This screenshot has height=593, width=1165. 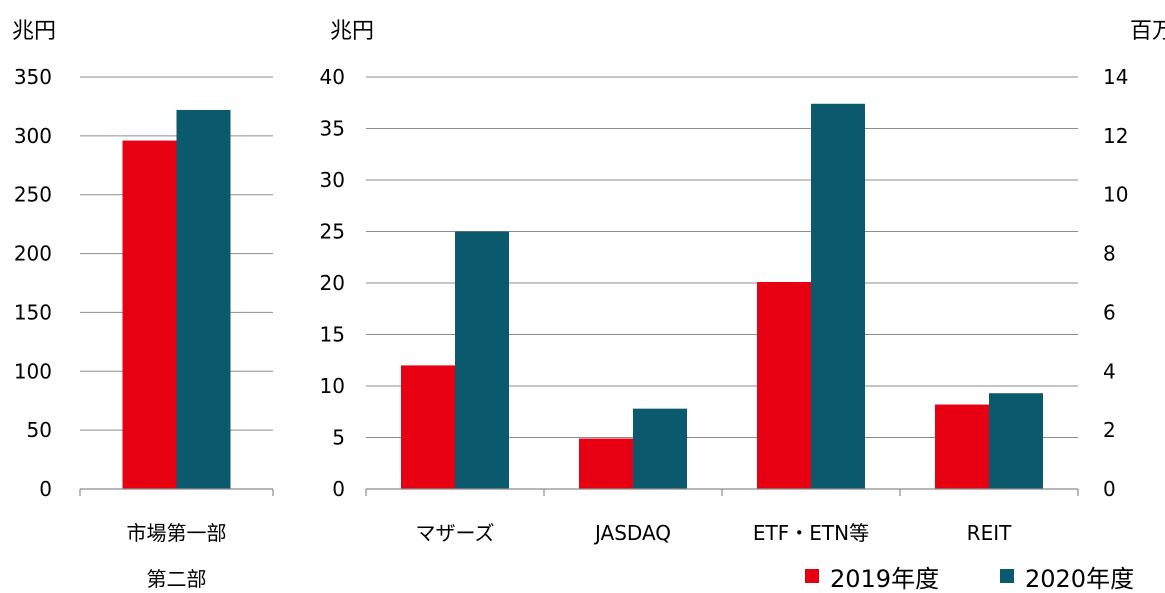 I want to click on y-tick-label: 20, so click(x=332, y=283).